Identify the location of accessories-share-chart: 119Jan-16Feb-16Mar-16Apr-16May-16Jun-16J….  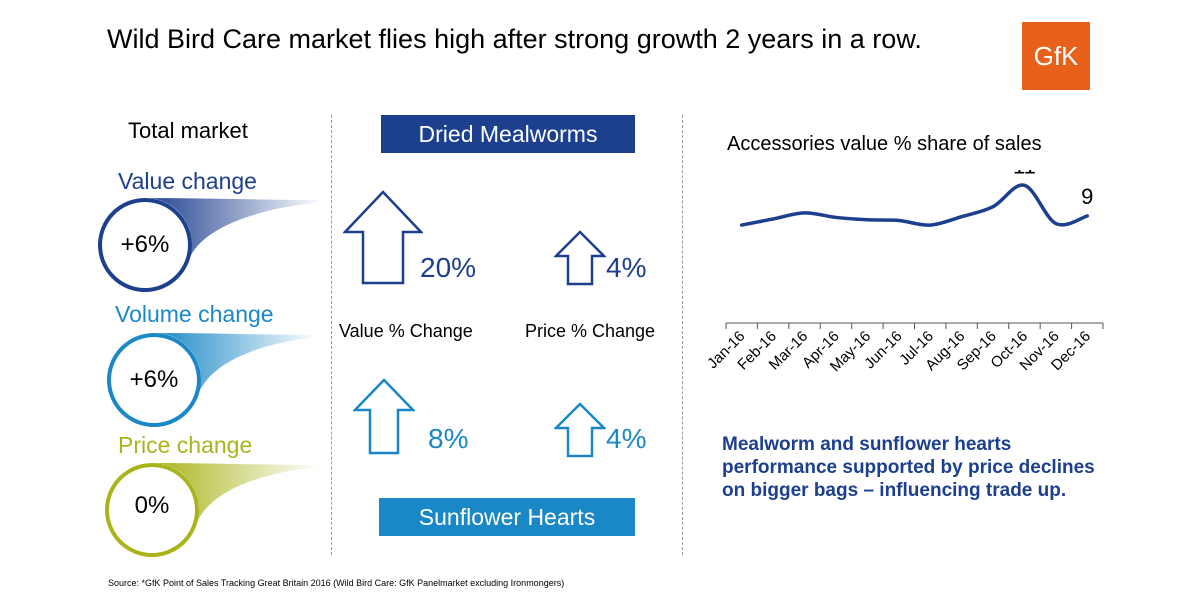
(904, 272).